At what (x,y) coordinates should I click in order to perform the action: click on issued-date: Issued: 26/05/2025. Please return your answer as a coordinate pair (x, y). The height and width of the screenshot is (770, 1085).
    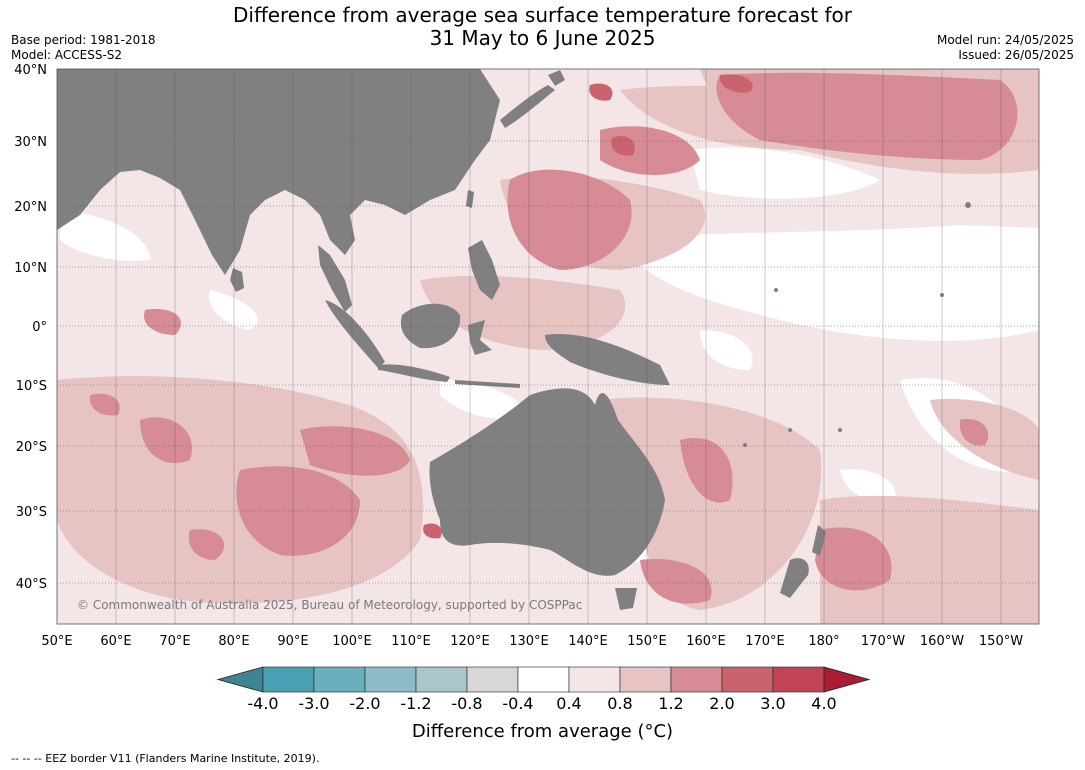
    Looking at the image, I should click on (1016, 55).